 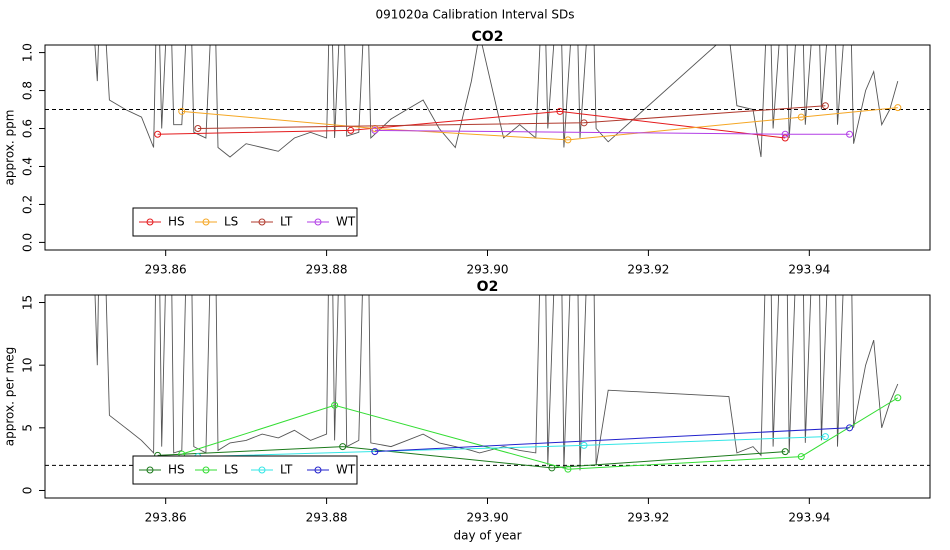 I want to click on panel-title: O2, so click(x=488, y=287).